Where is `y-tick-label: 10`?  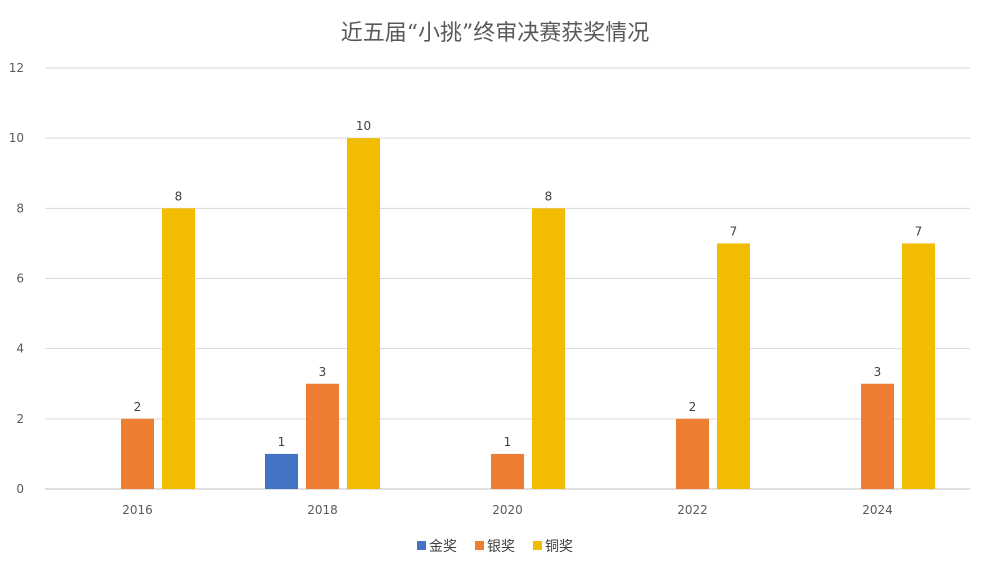 y-tick-label: 10 is located at coordinates (16, 138).